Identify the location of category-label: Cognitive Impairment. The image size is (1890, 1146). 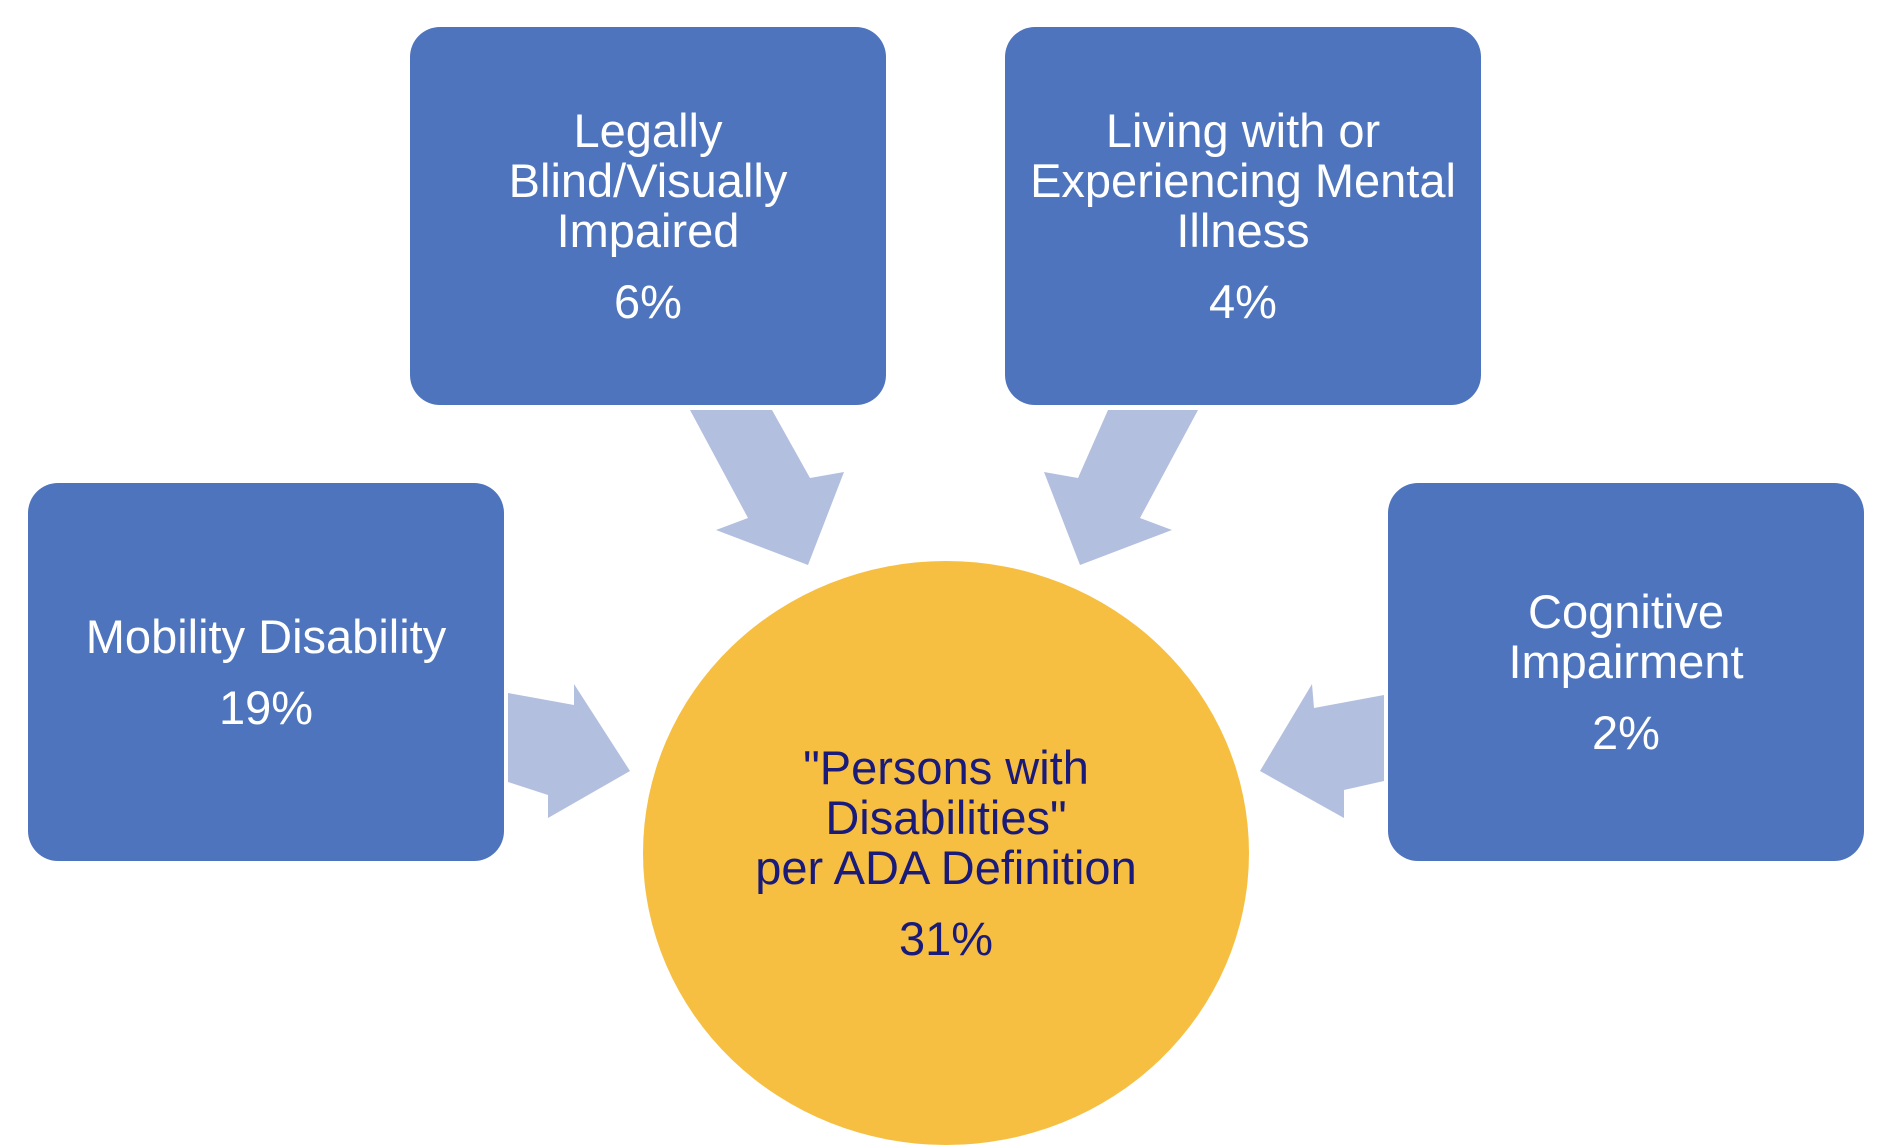
(1626, 636).